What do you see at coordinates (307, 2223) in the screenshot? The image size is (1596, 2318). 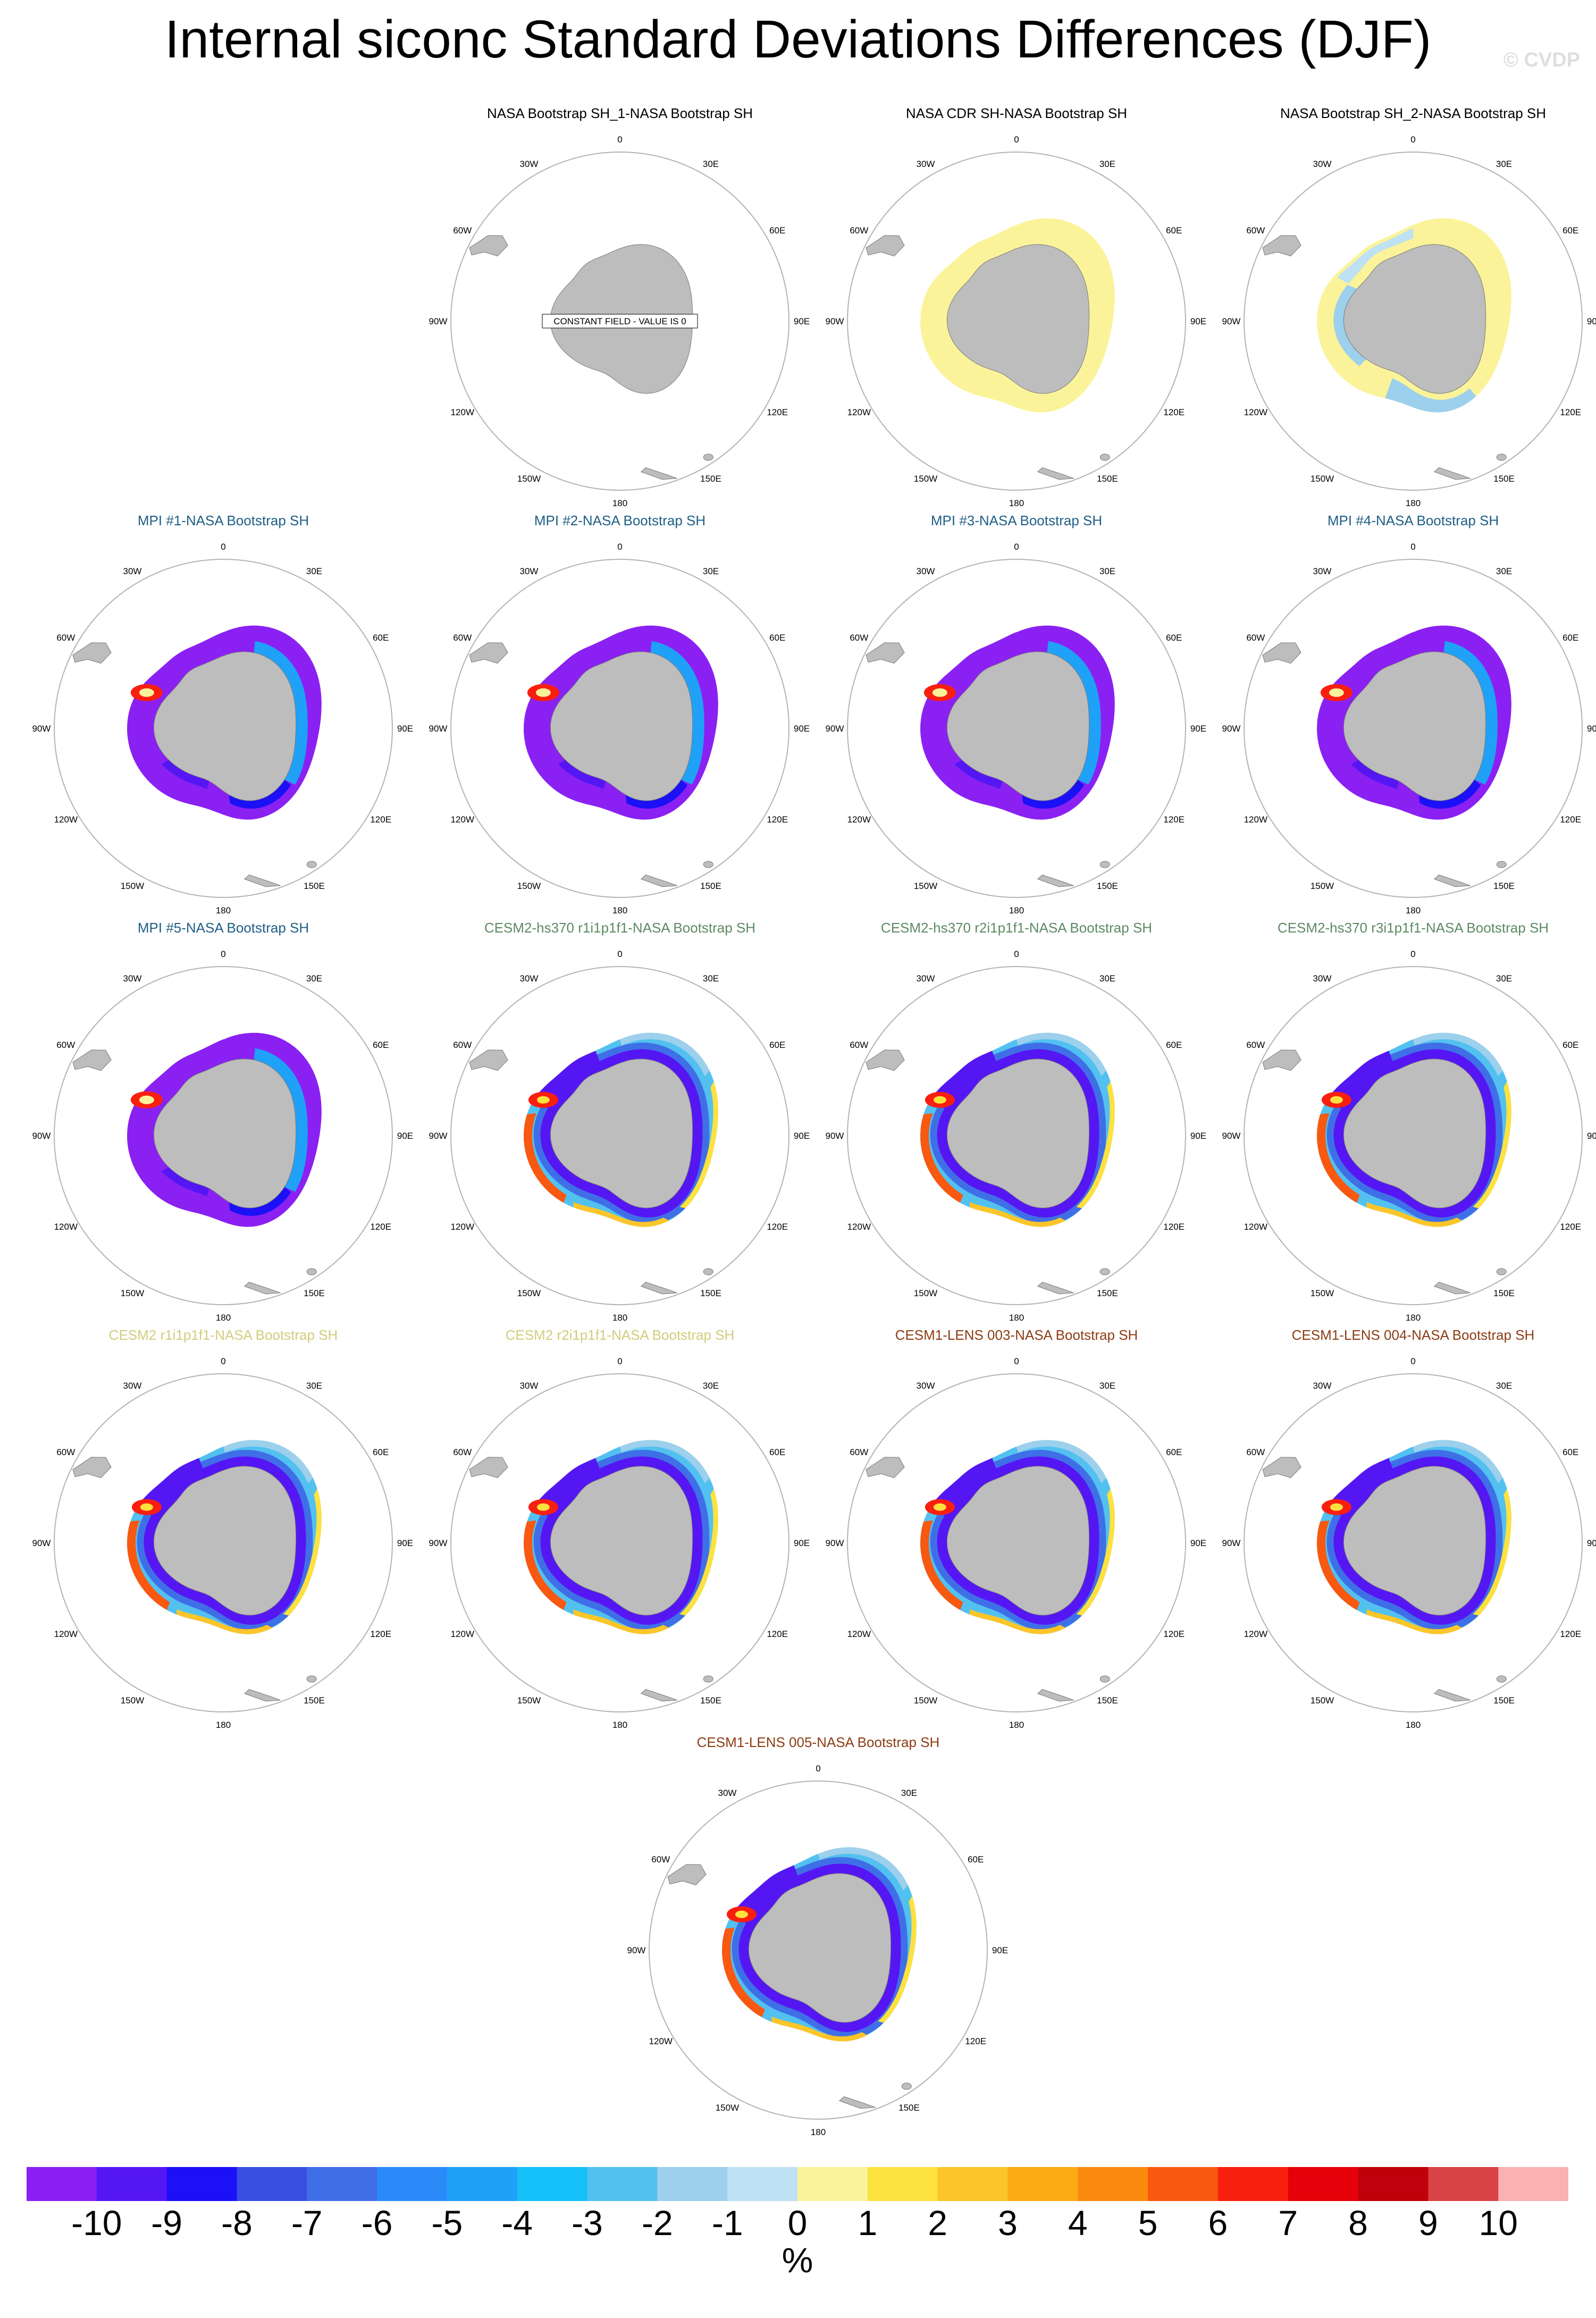 I see `colorbar-tick-label: -7` at bounding box center [307, 2223].